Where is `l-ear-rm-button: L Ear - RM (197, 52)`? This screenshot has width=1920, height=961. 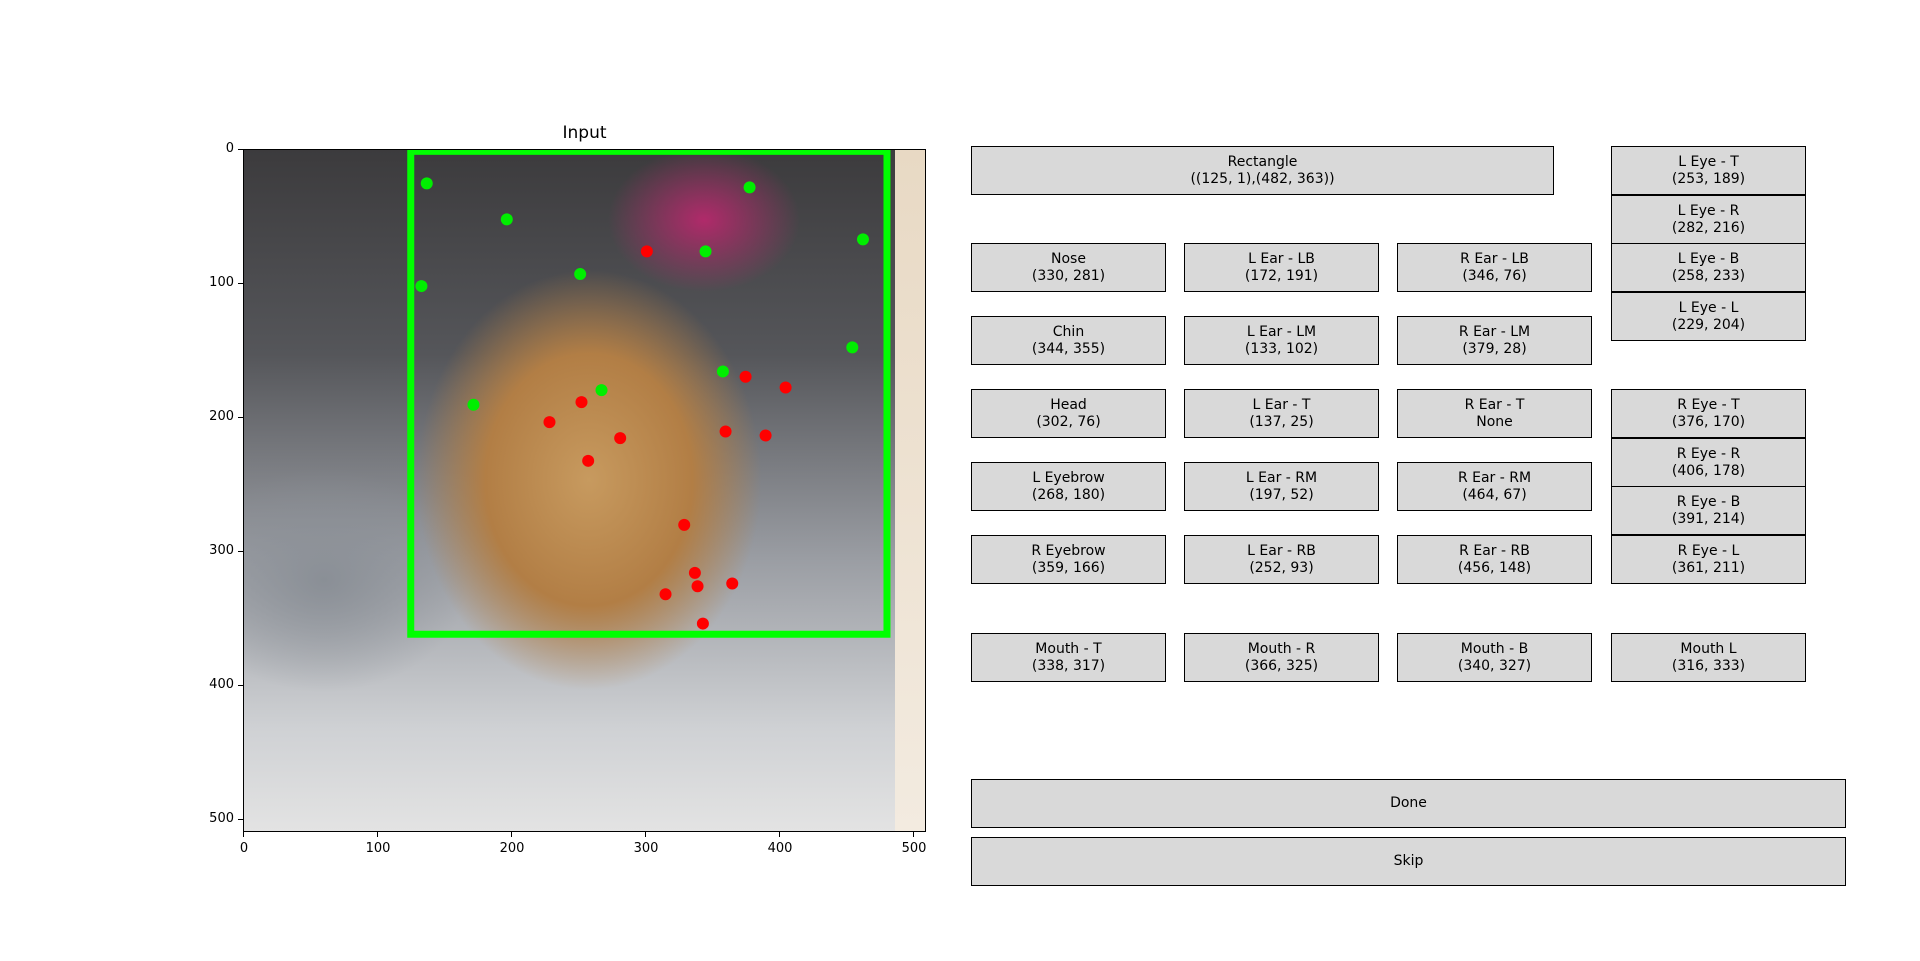
l-ear-rm-button: L Ear - RM (197, 52) is located at coordinates (1281, 486).